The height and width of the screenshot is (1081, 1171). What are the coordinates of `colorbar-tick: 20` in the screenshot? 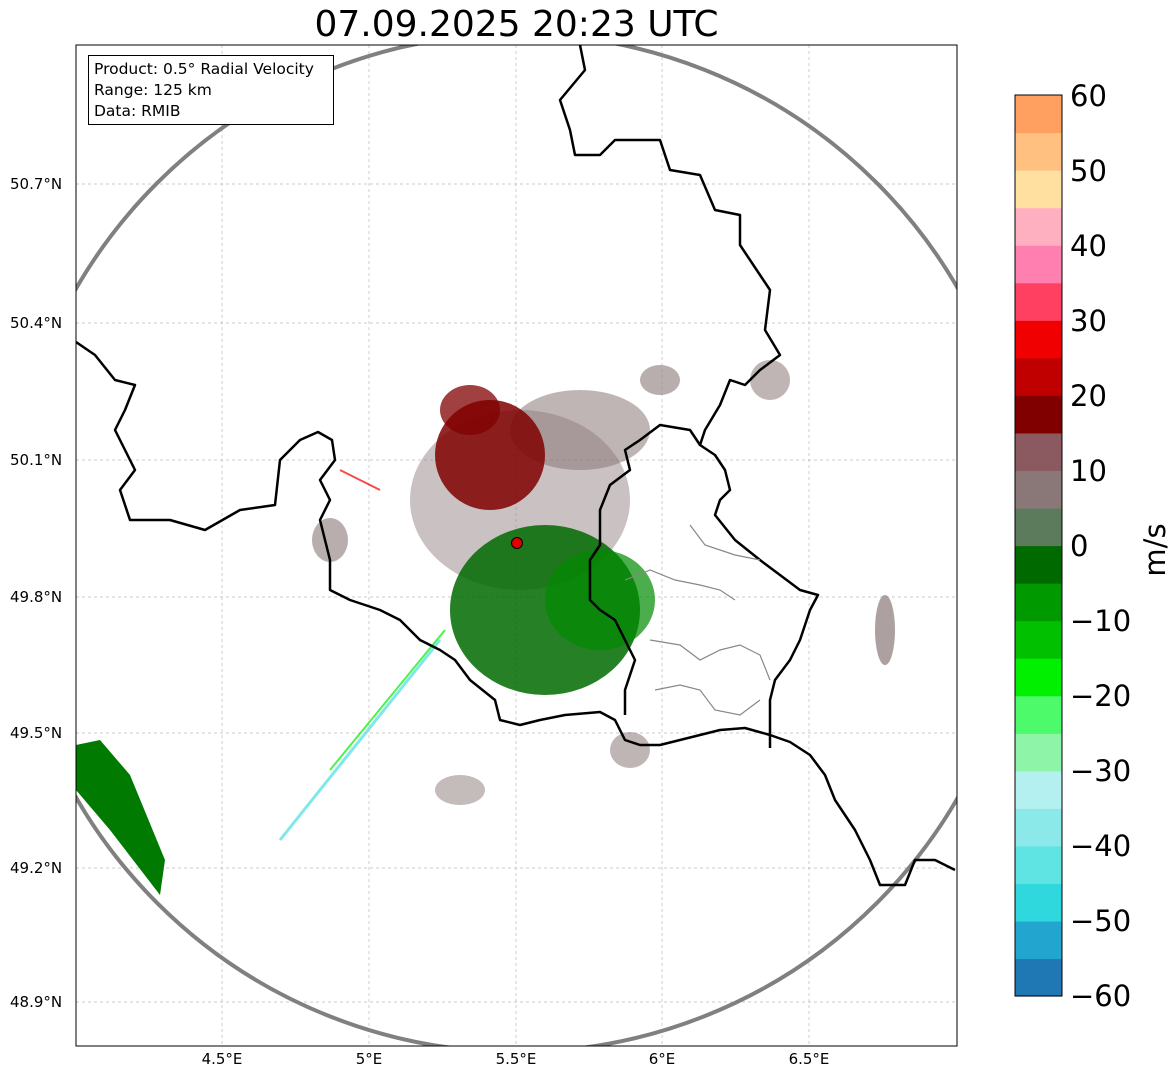 It's located at (1088, 396).